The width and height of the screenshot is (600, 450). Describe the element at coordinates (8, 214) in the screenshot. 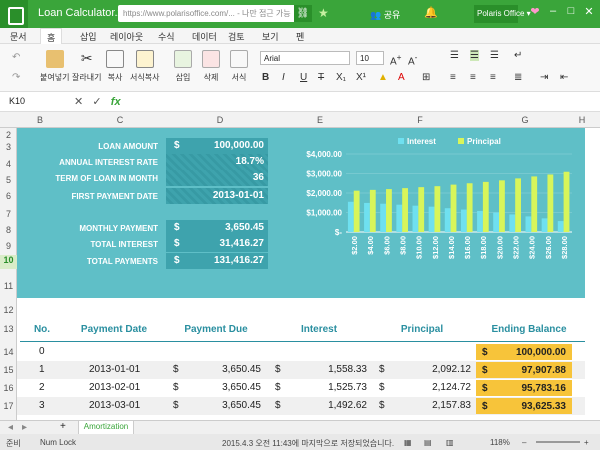

I see `row-header: 7` at that location.